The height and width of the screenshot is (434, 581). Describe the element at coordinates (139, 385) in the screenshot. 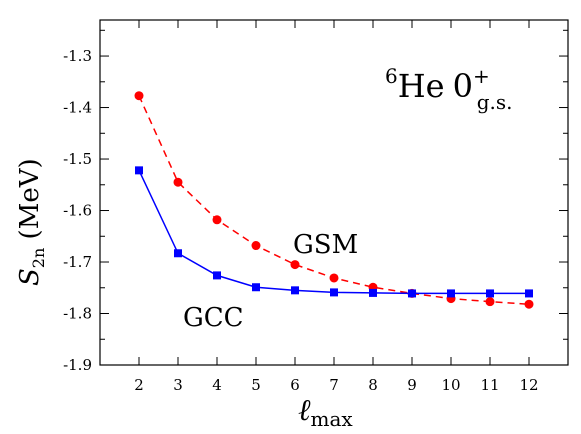

I see `x-tick-label: 2` at that location.